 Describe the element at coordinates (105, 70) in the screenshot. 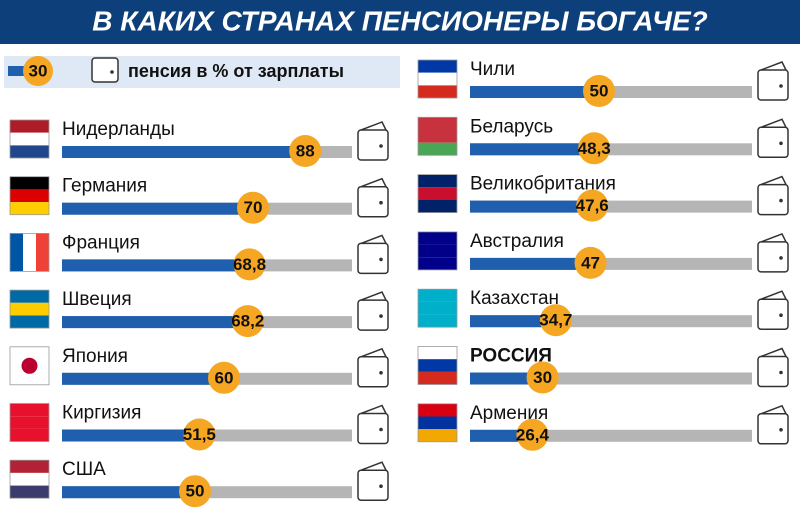

I see `legend-wallet` at that location.